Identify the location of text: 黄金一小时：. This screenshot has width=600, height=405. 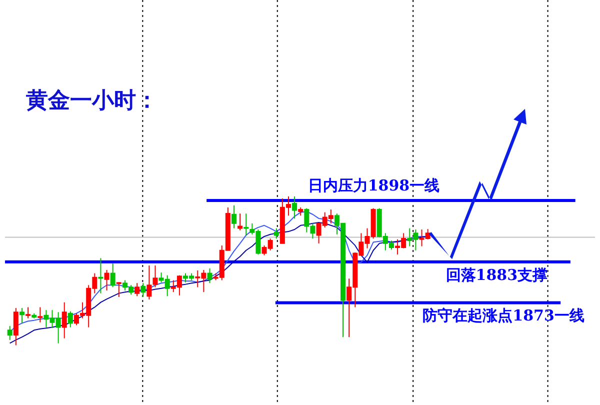
(91, 101).